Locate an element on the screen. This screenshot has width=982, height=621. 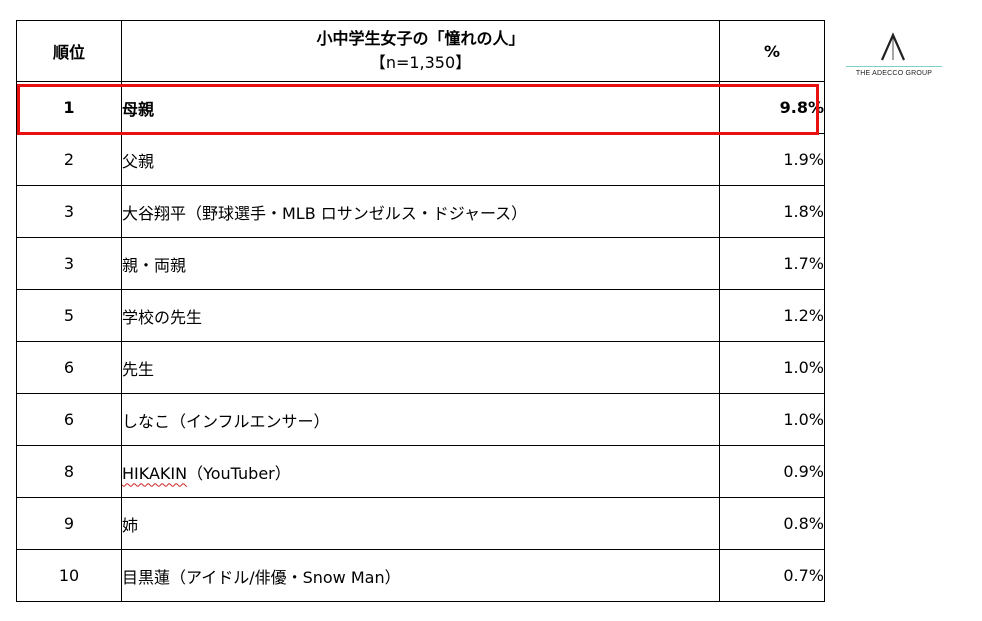
rank-cell: 10 is located at coordinates (69, 575).